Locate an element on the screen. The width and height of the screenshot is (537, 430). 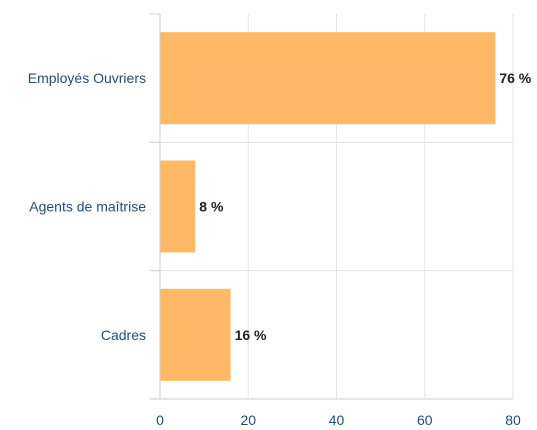
data-label: 8 % is located at coordinates (211, 207).